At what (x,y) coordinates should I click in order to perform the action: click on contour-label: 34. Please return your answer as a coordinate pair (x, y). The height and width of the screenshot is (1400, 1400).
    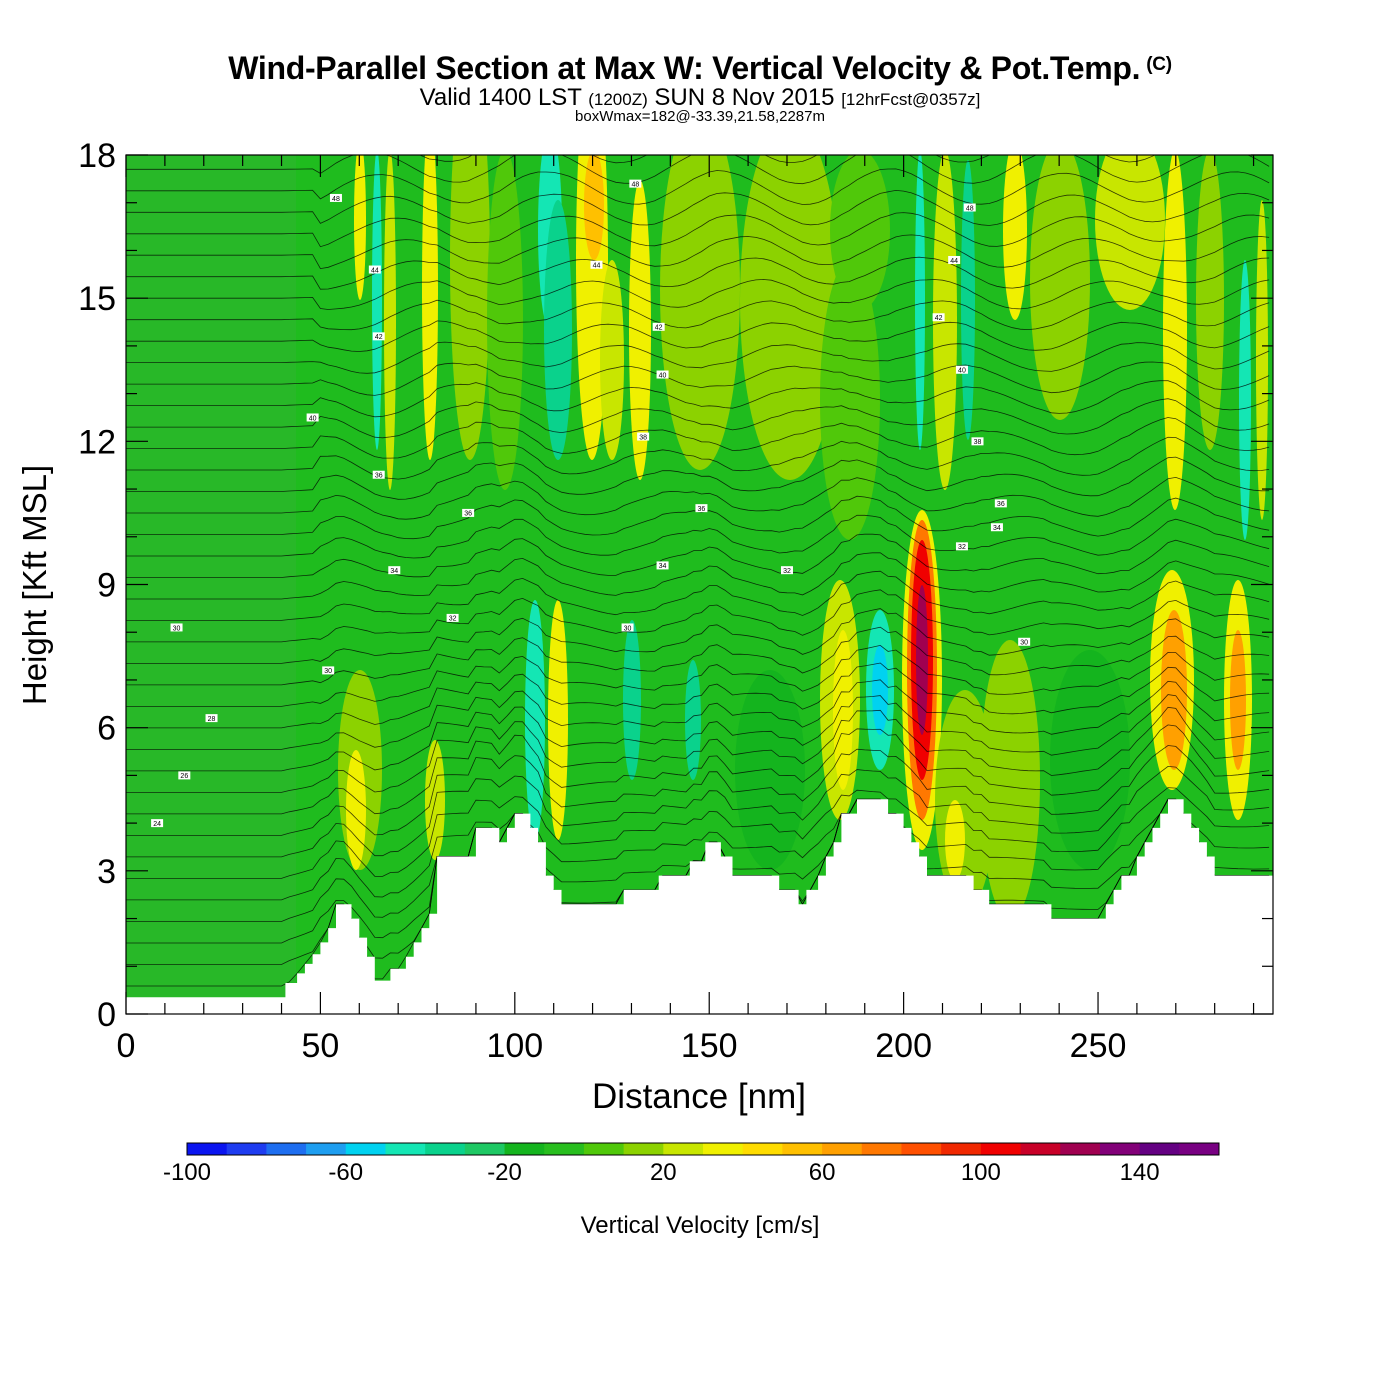
    Looking at the image, I should click on (394, 571).